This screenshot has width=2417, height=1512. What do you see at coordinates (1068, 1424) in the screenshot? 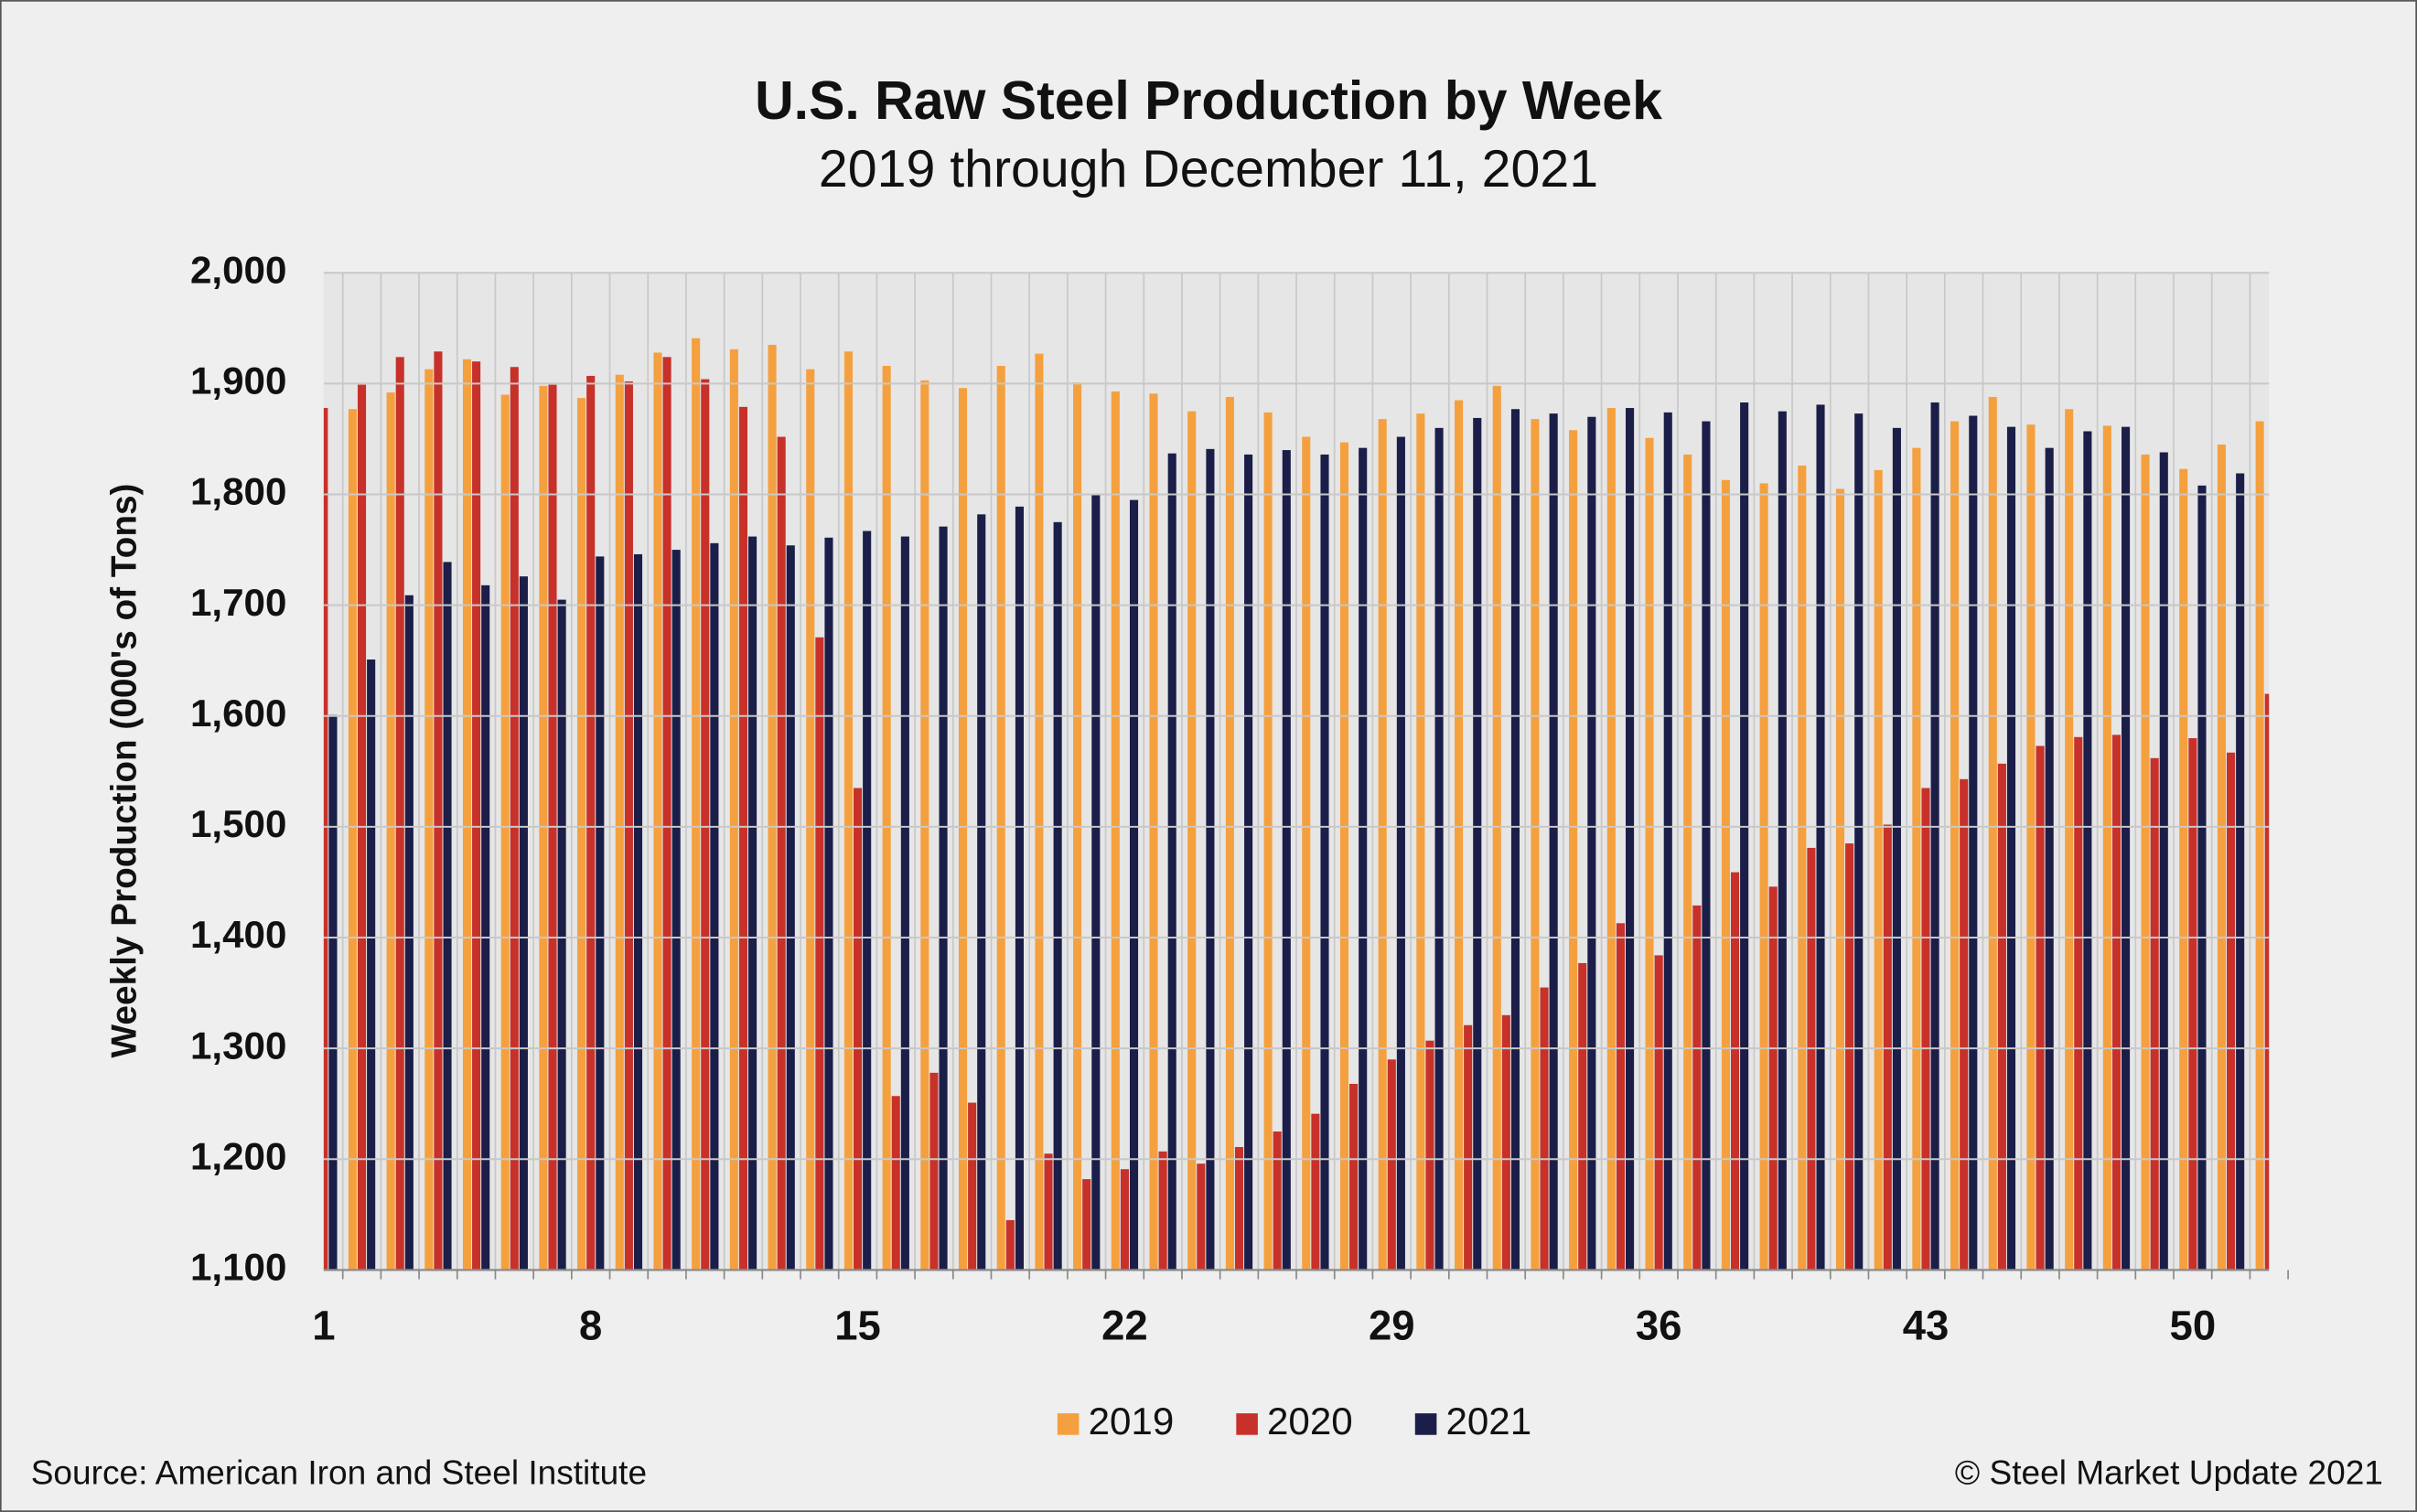
I see `legend-swatch` at bounding box center [1068, 1424].